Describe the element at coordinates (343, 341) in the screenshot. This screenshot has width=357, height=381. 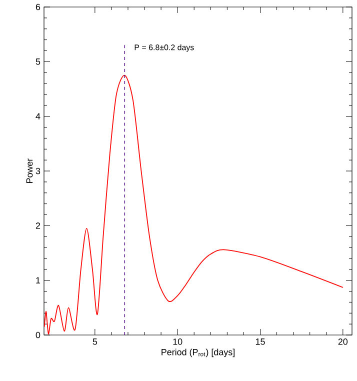
I see `x-tick-label: 20` at that location.